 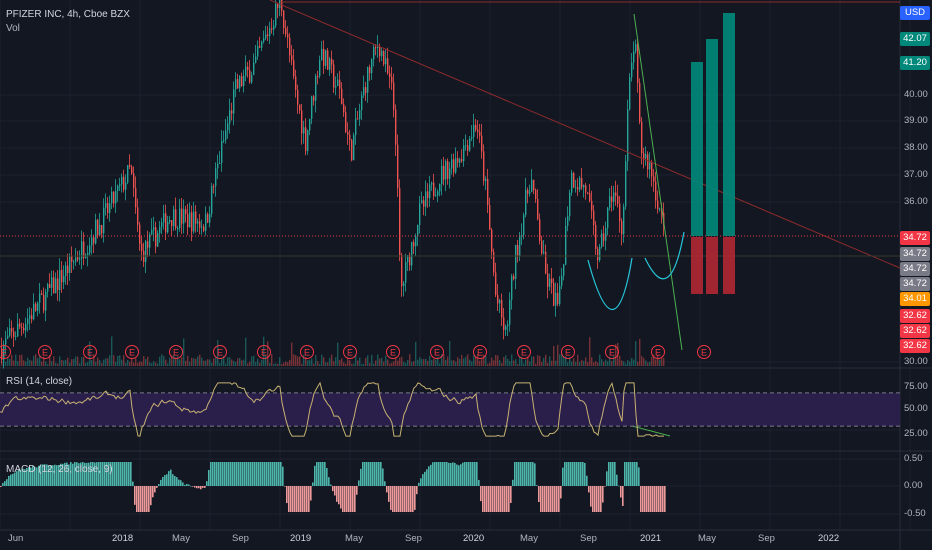 I want to click on price-tick-label: 39.00, so click(x=916, y=120).